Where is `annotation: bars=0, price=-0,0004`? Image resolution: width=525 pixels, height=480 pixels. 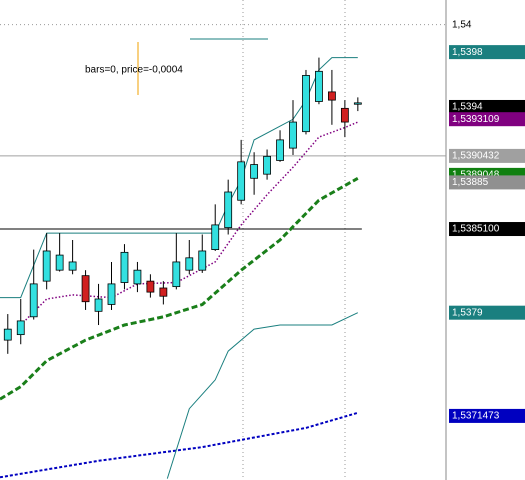
annotation: bars=0, price=-0,0004 is located at coordinates (134, 70).